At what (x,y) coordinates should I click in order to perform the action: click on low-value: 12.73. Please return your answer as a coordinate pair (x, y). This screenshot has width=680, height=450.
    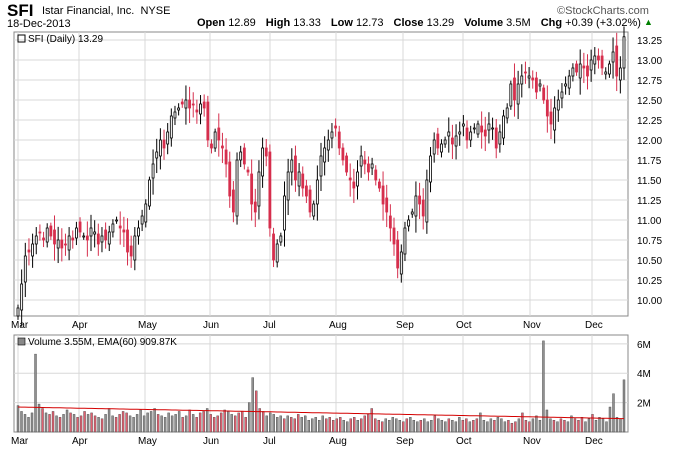
    Looking at the image, I should click on (369, 23).